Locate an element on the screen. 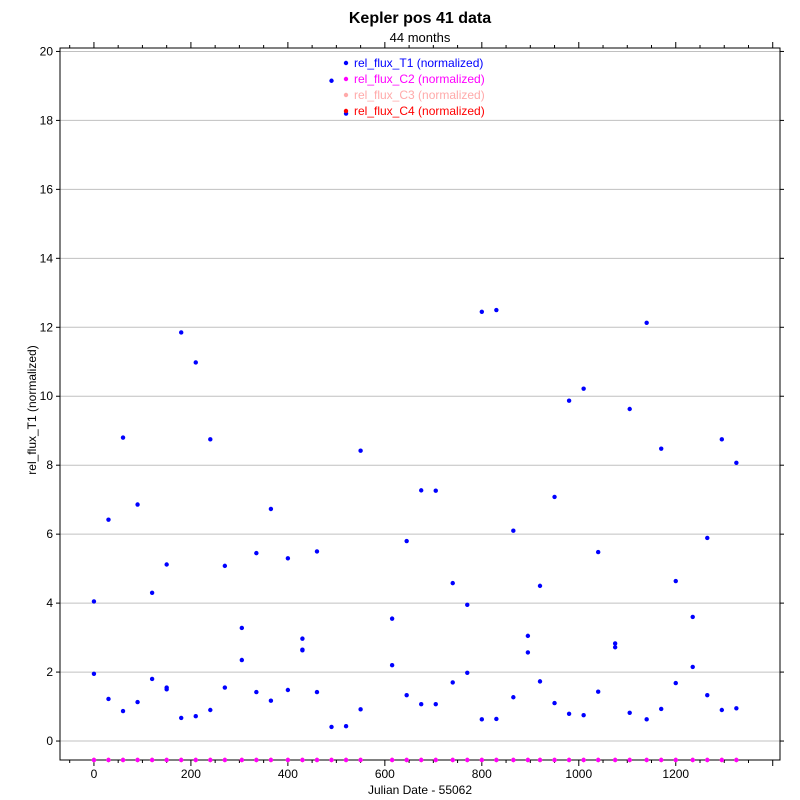 The width and height of the screenshot is (800, 800). chart-title: Kepler pos 41 data is located at coordinates (420, 18).